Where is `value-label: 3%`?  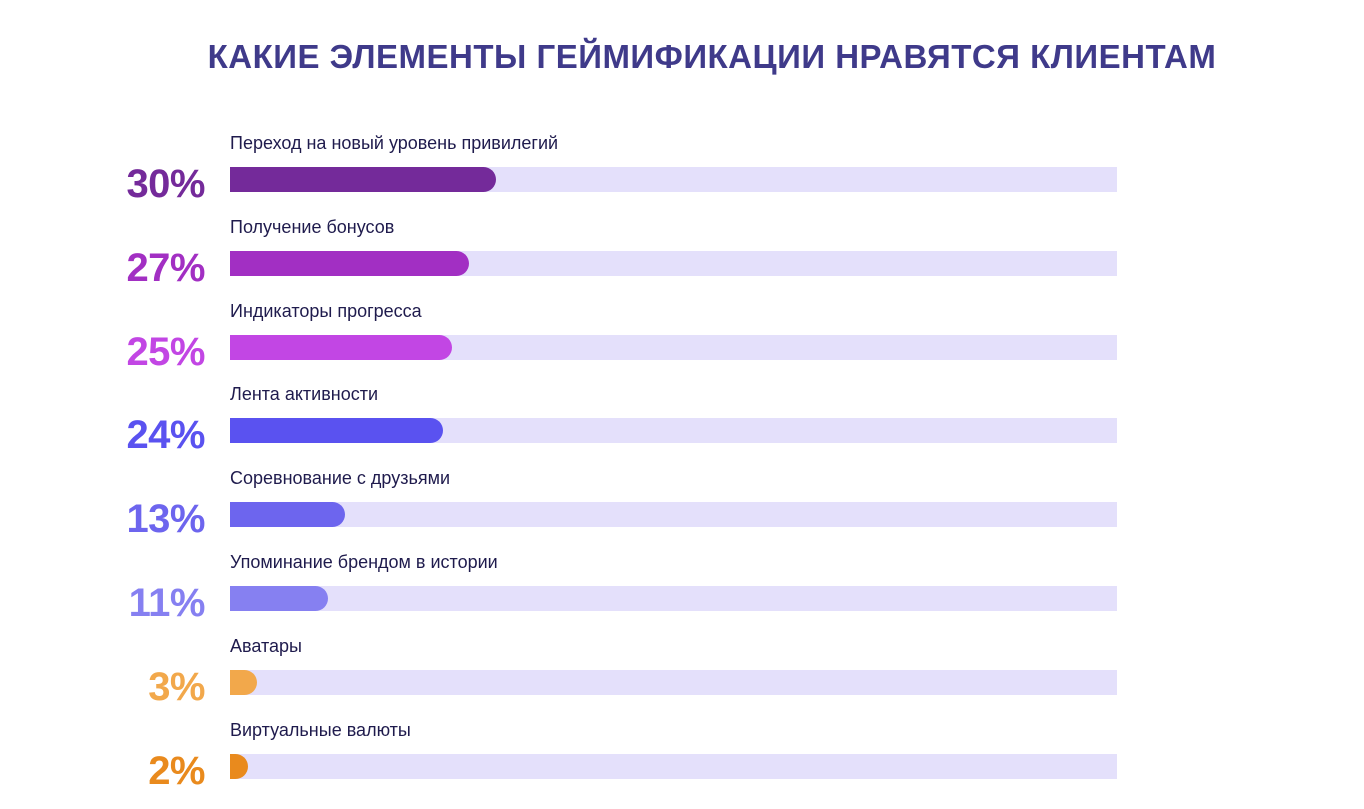 value-label: 3% is located at coordinates (176, 686).